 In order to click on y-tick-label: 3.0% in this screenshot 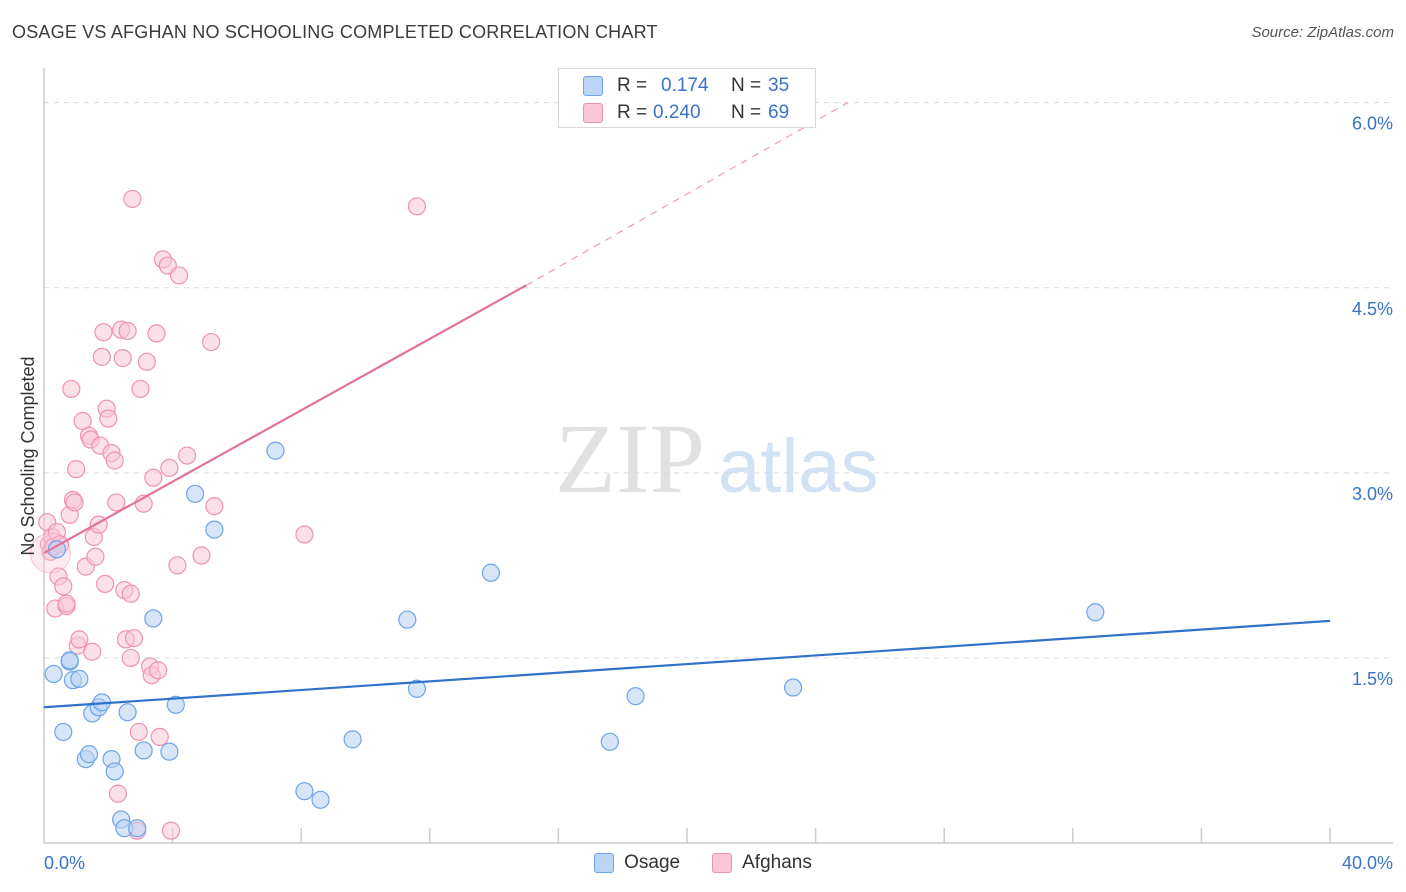, I will do `click(1372, 494)`.